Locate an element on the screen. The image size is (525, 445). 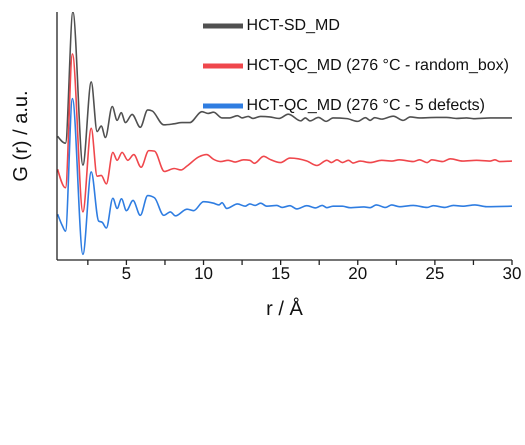
x-axis-title: r / Å is located at coordinates (285, 308).